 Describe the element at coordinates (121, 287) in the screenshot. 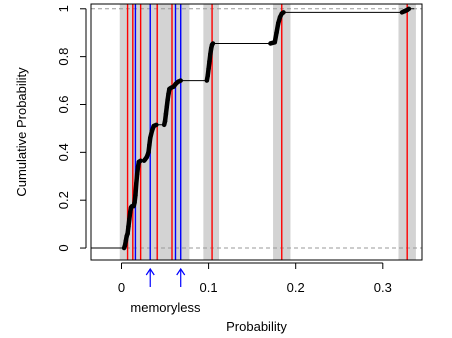

I see `x-tick-label: 0` at that location.